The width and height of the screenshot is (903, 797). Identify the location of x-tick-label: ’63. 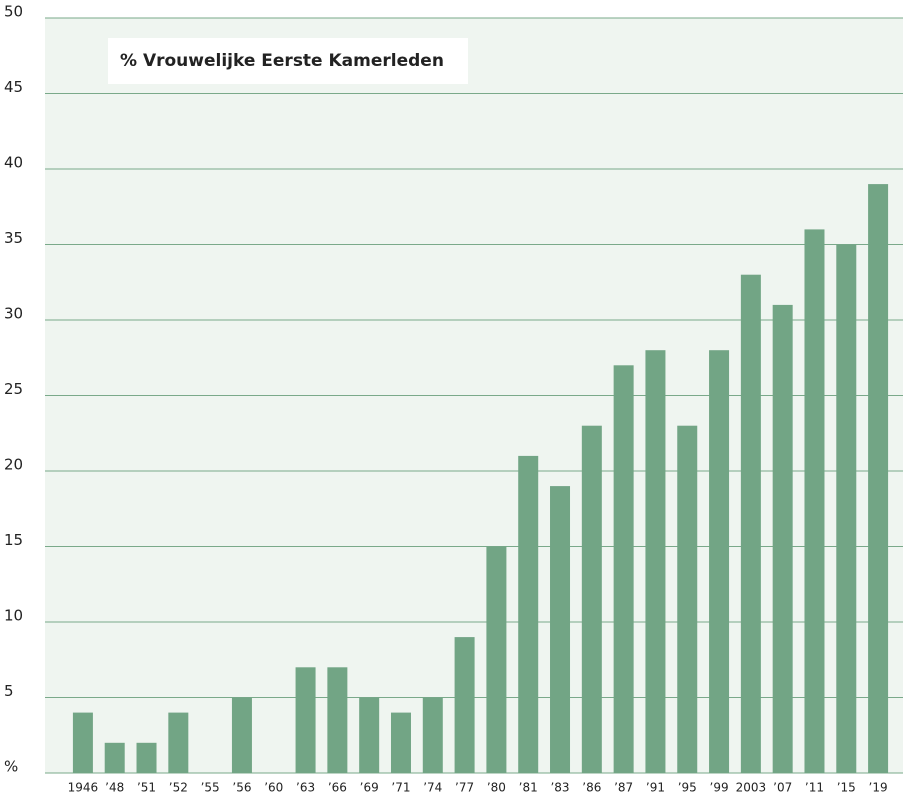
(305, 788).